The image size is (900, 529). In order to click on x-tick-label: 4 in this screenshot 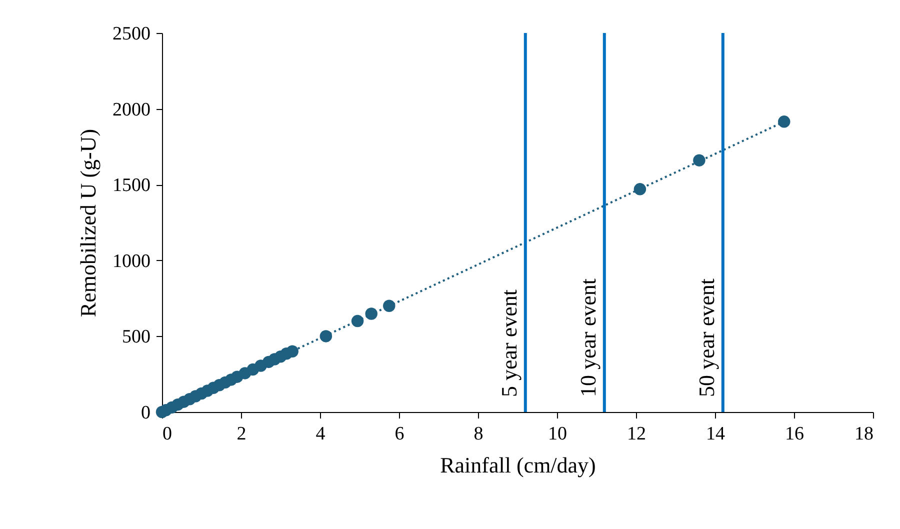, I will do `click(321, 434)`.